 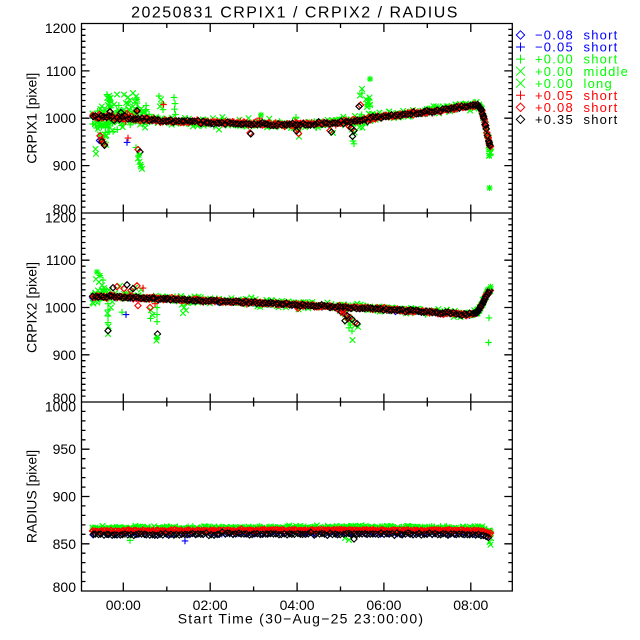 What do you see at coordinates (301, 619) in the screenshot?
I see `svg-text:Start Time (30−Aug−25 23:00:00: Start Time (30−Aug−25 23:00:00)` at bounding box center [301, 619].